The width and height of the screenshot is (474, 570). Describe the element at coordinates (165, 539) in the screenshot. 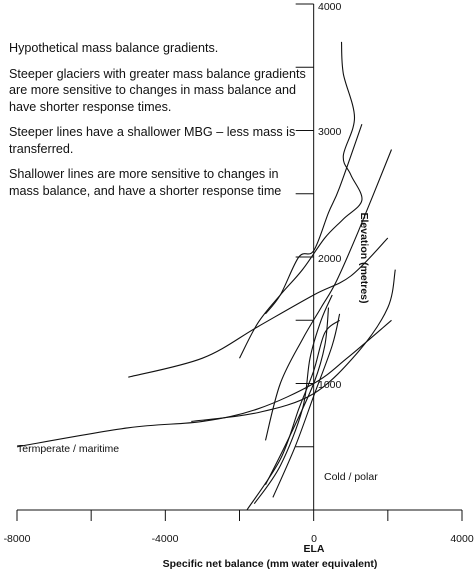

I see `x-tick-label-neg4000: -4000` at that location.